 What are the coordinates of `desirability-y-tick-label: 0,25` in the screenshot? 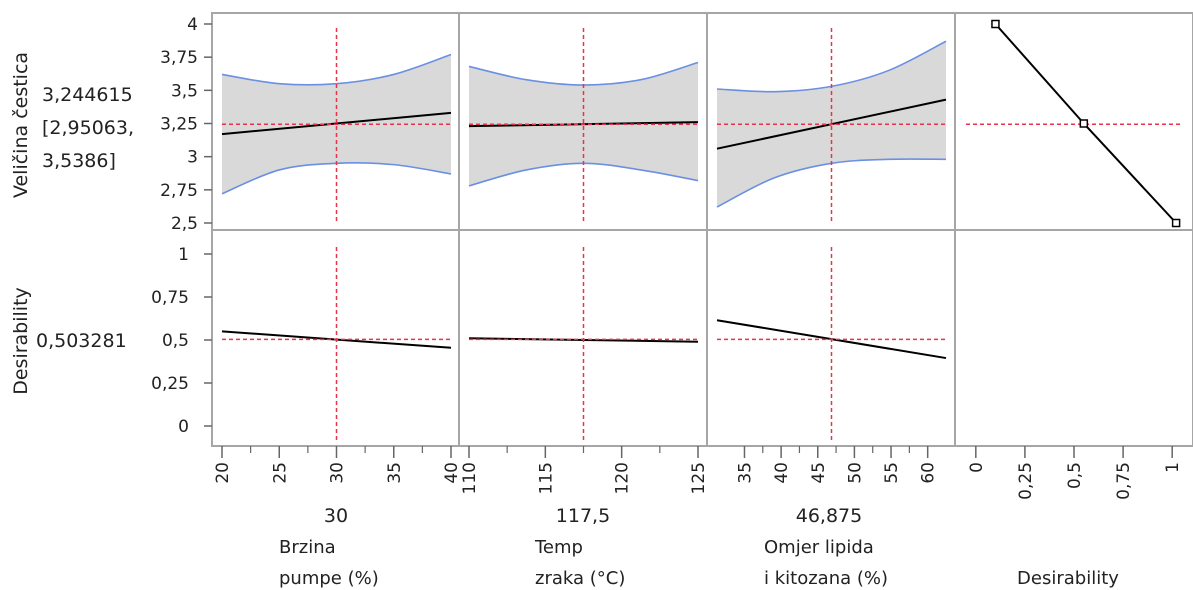 It's located at (170, 384).